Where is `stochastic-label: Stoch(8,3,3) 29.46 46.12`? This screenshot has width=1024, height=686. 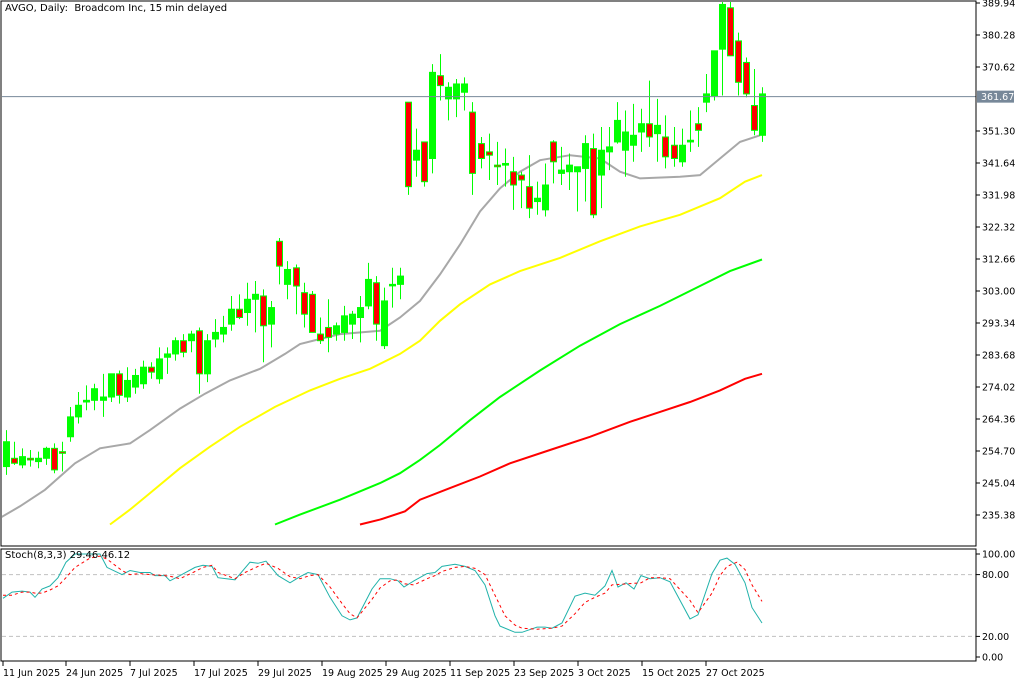
stochastic-label: Stoch(8,3,3) 29.46 46.12 is located at coordinates (68, 555).